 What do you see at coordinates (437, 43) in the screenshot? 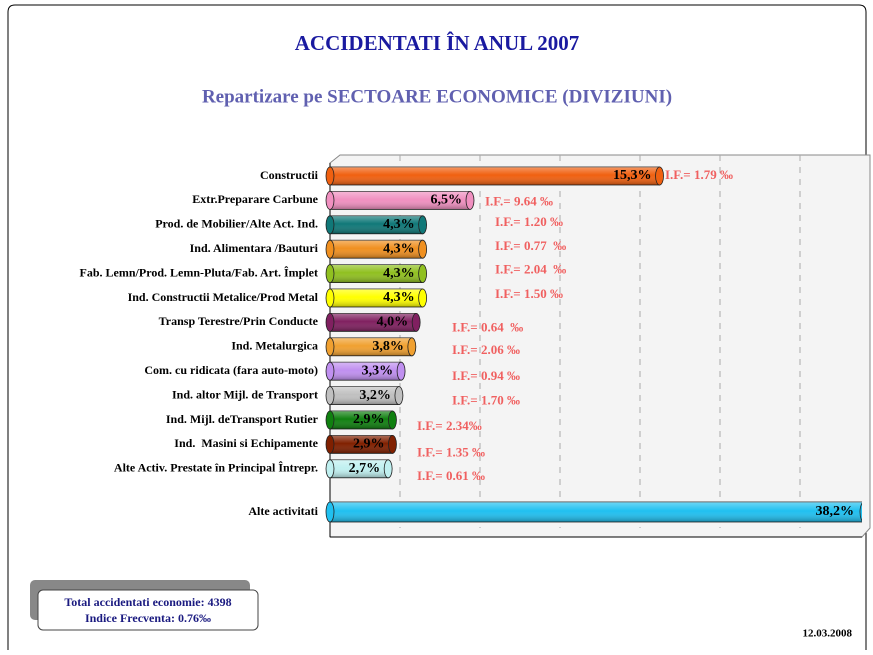
I see `chart-title: ACCIDENTATI ÎN ANUL 2007` at bounding box center [437, 43].